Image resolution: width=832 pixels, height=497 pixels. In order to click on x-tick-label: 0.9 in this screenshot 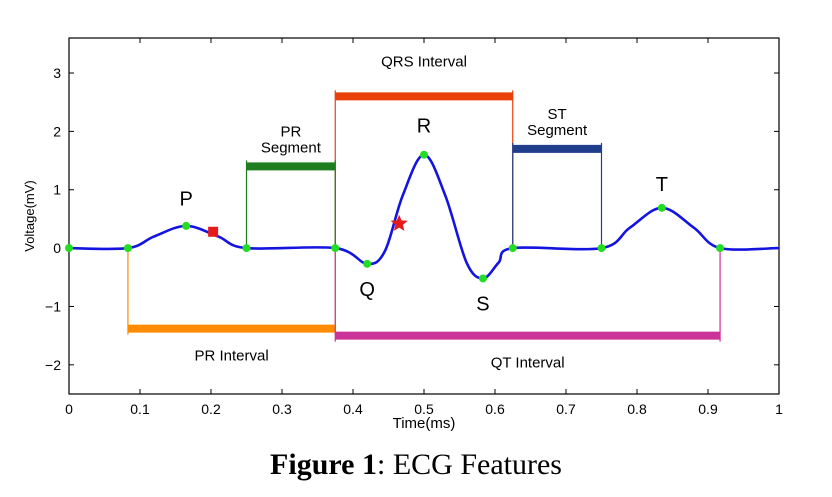, I will do `click(708, 409)`.